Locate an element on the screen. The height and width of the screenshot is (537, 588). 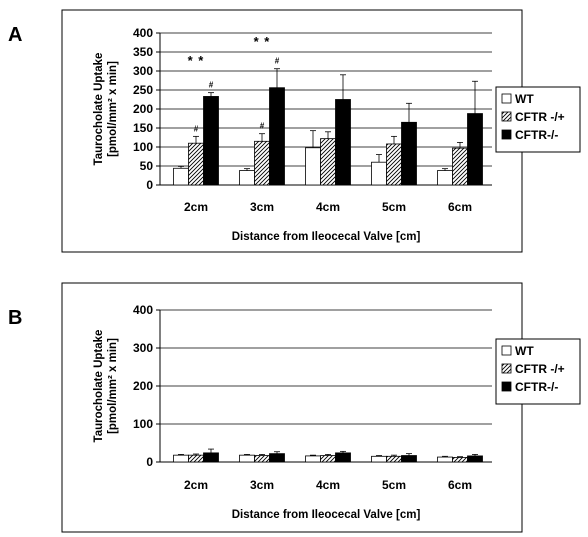
y-tick-label: 350 is located at coordinates (143, 52).